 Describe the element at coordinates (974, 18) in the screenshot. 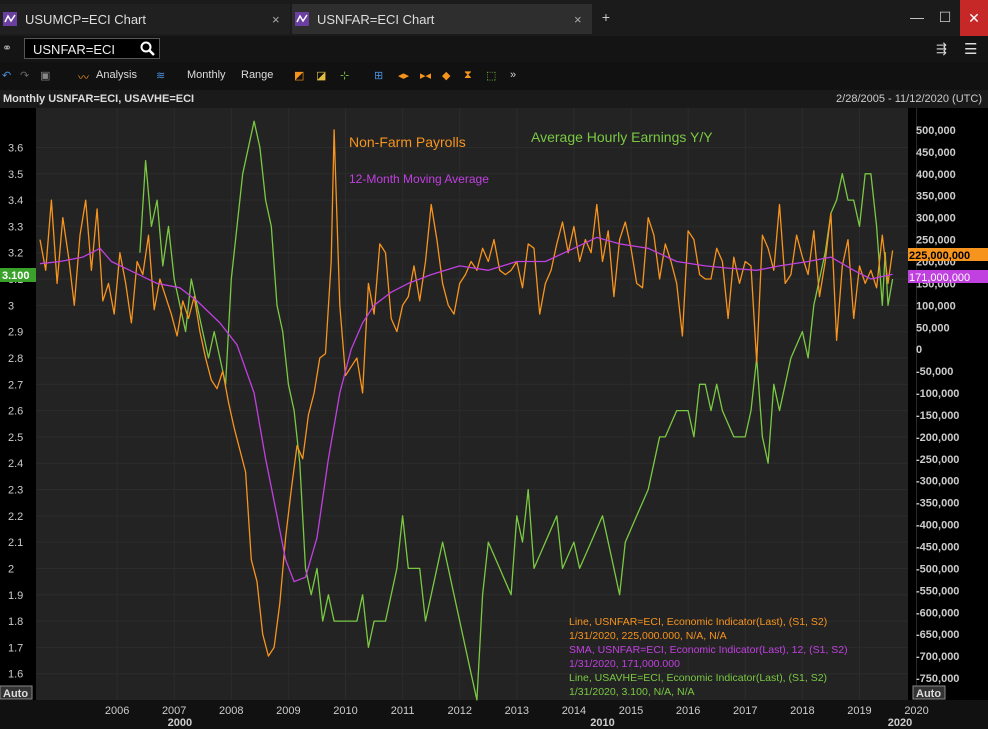

I see `close-window-button: ✕` at that location.